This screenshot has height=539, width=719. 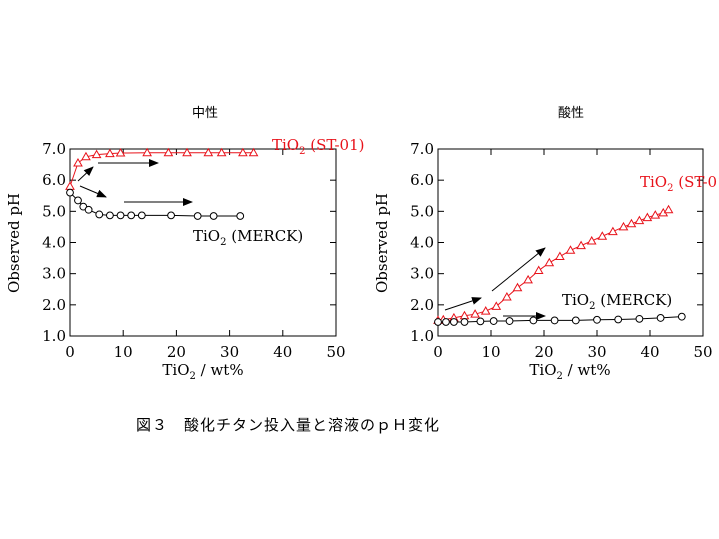 What do you see at coordinates (193, 376) in the screenshot?
I see `chart-neutral-x-label-sub: 2` at bounding box center [193, 376].